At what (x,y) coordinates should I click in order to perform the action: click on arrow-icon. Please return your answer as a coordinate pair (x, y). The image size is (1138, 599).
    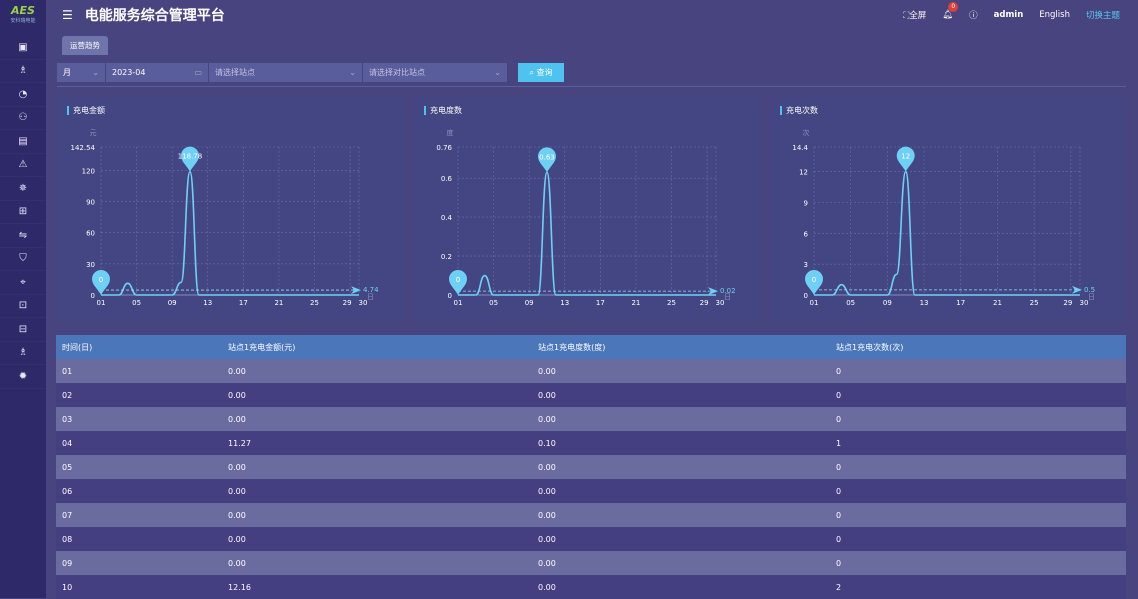
    Looking at the image, I should click on (713, 291).